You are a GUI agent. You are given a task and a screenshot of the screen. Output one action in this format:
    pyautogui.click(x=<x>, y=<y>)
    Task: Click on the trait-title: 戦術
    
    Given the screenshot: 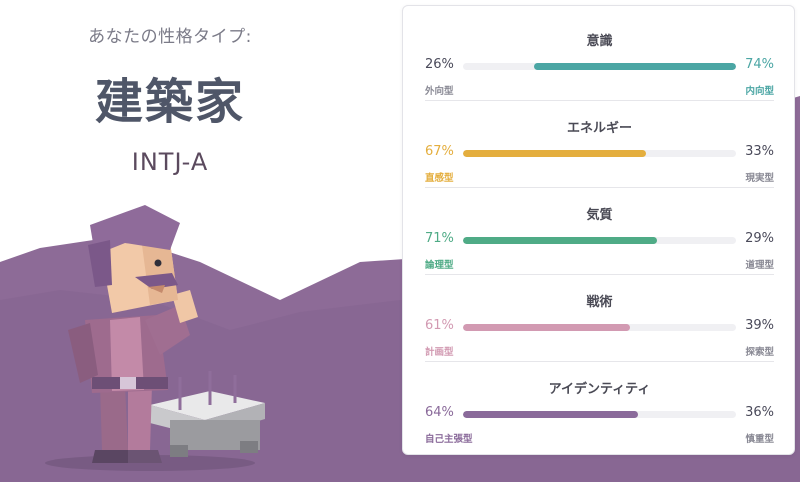 What is the action you would take?
    pyautogui.click(x=599, y=302)
    